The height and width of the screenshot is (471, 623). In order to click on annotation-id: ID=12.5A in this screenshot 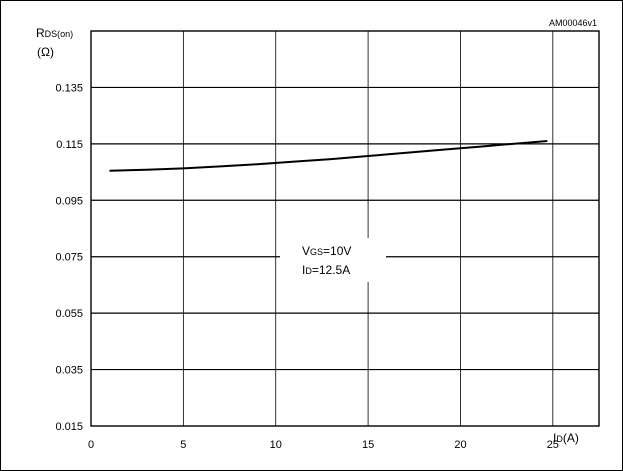, I will do `click(326, 270)`.